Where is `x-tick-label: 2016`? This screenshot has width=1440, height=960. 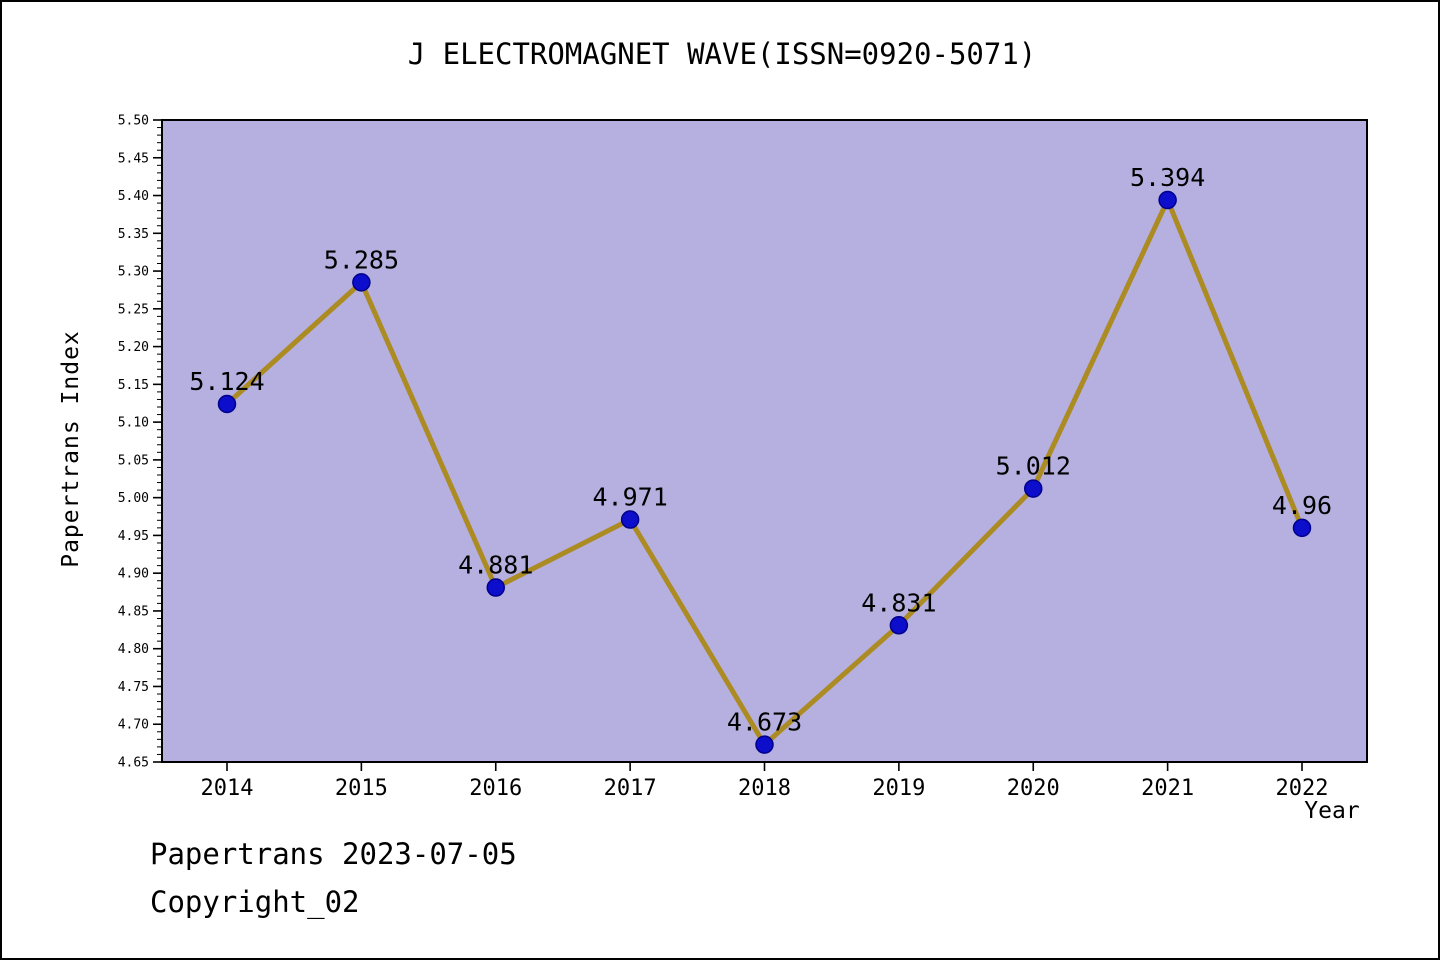
x-tick-label: 2016 is located at coordinates (495, 788).